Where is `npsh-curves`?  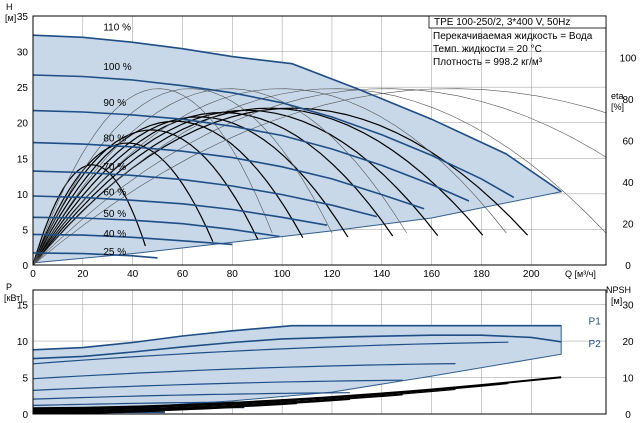 npsh-curves is located at coordinates (297, 395).